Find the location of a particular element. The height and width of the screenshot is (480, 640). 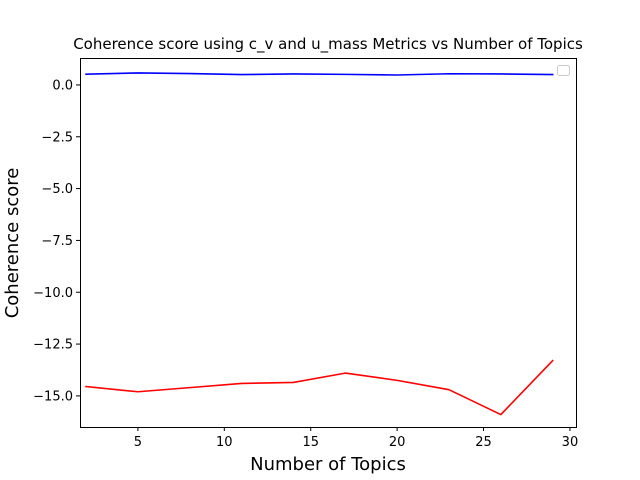

x-tick-label: 15 is located at coordinates (310, 442).